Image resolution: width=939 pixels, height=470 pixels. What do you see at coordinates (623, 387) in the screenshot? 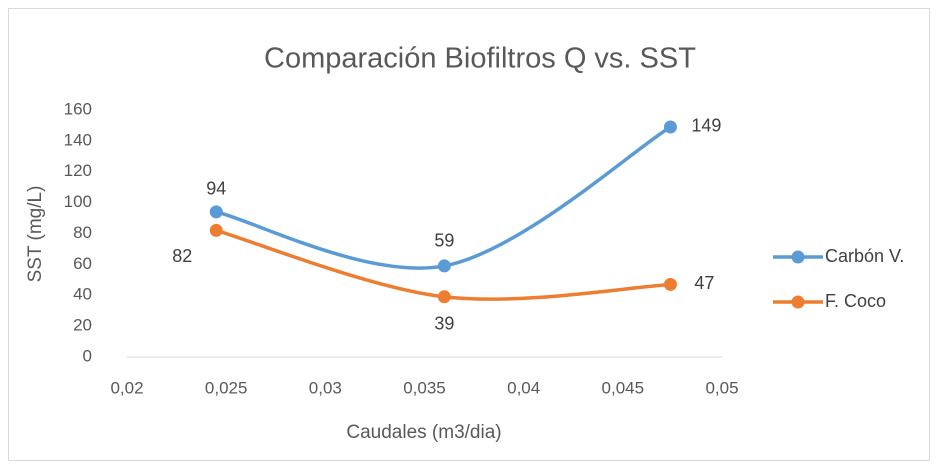
I see `x-tick-label: 0,045` at bounding box center [623, 387].